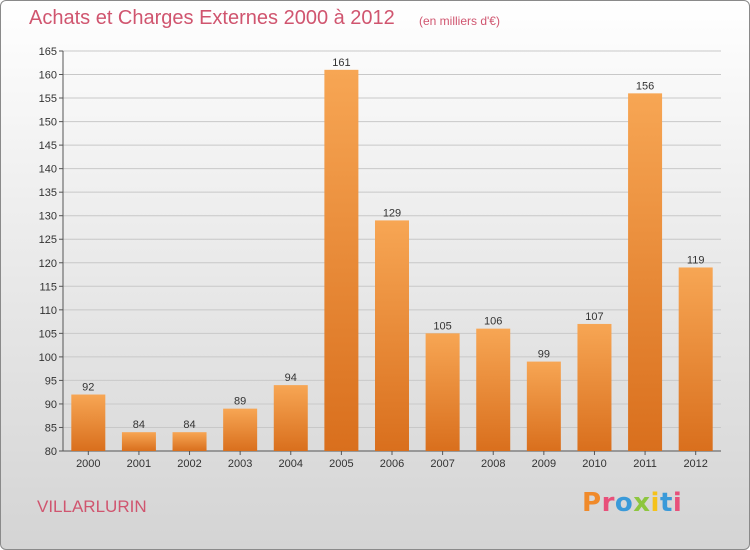 Image resolution: width=750 pixels, height=550 pixels. I want to click on data-label-2000: 92, so click(88, 388).